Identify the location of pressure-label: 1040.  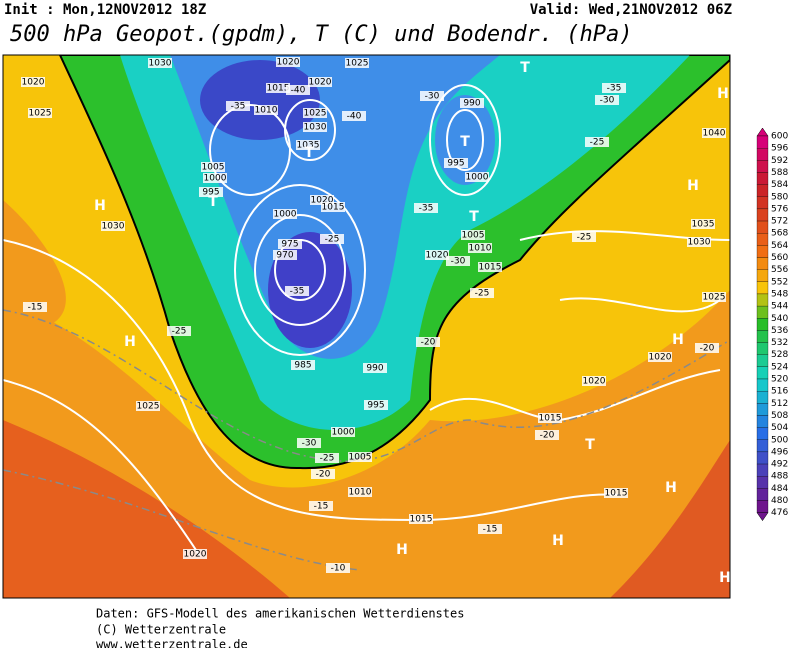
(714, 134).